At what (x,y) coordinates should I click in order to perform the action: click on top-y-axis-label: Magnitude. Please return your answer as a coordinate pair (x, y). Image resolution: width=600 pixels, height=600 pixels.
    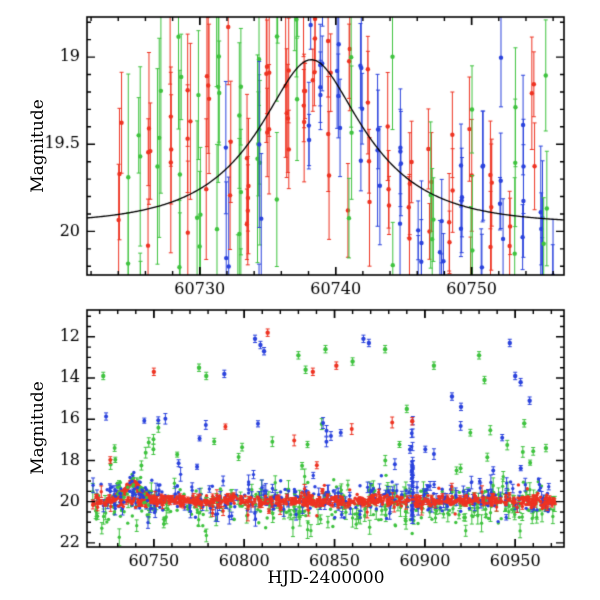
    Looking at the image, I should click on (38, 146).